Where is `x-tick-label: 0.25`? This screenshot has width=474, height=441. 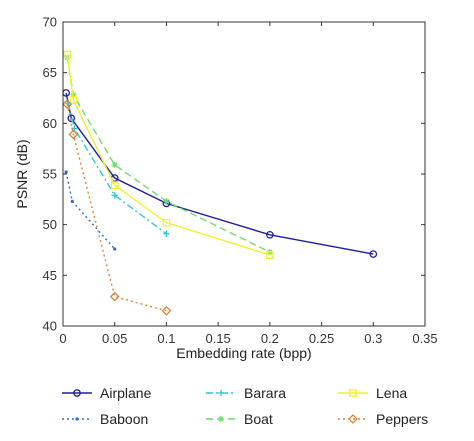
x-tick-label: 0.25 is located at coordinates (321, 338).